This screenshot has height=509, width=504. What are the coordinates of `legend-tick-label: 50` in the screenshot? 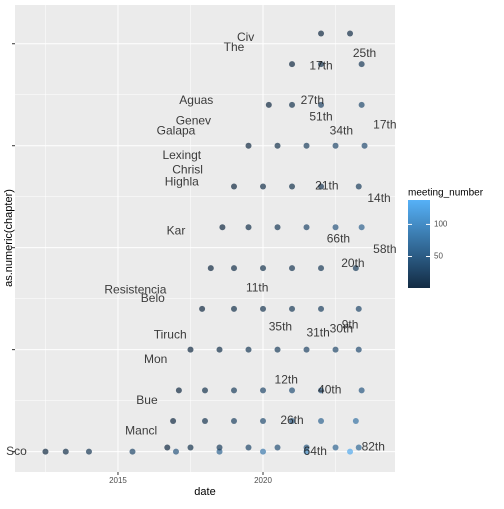 It's located at (438, 256).